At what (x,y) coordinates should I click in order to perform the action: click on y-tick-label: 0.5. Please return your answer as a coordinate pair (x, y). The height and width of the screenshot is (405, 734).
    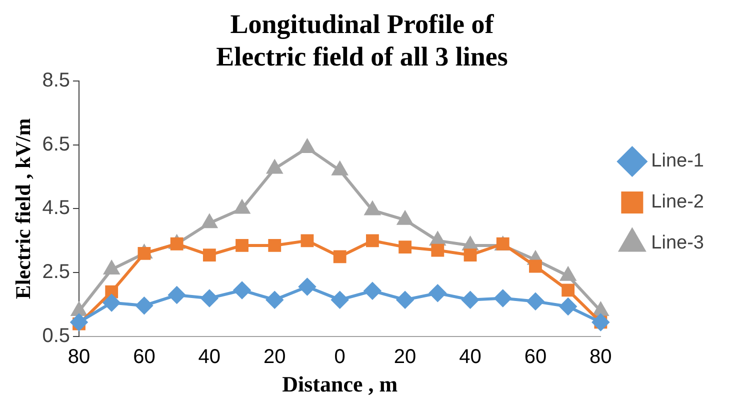
    Looking at the image, I should click on (56, 336).